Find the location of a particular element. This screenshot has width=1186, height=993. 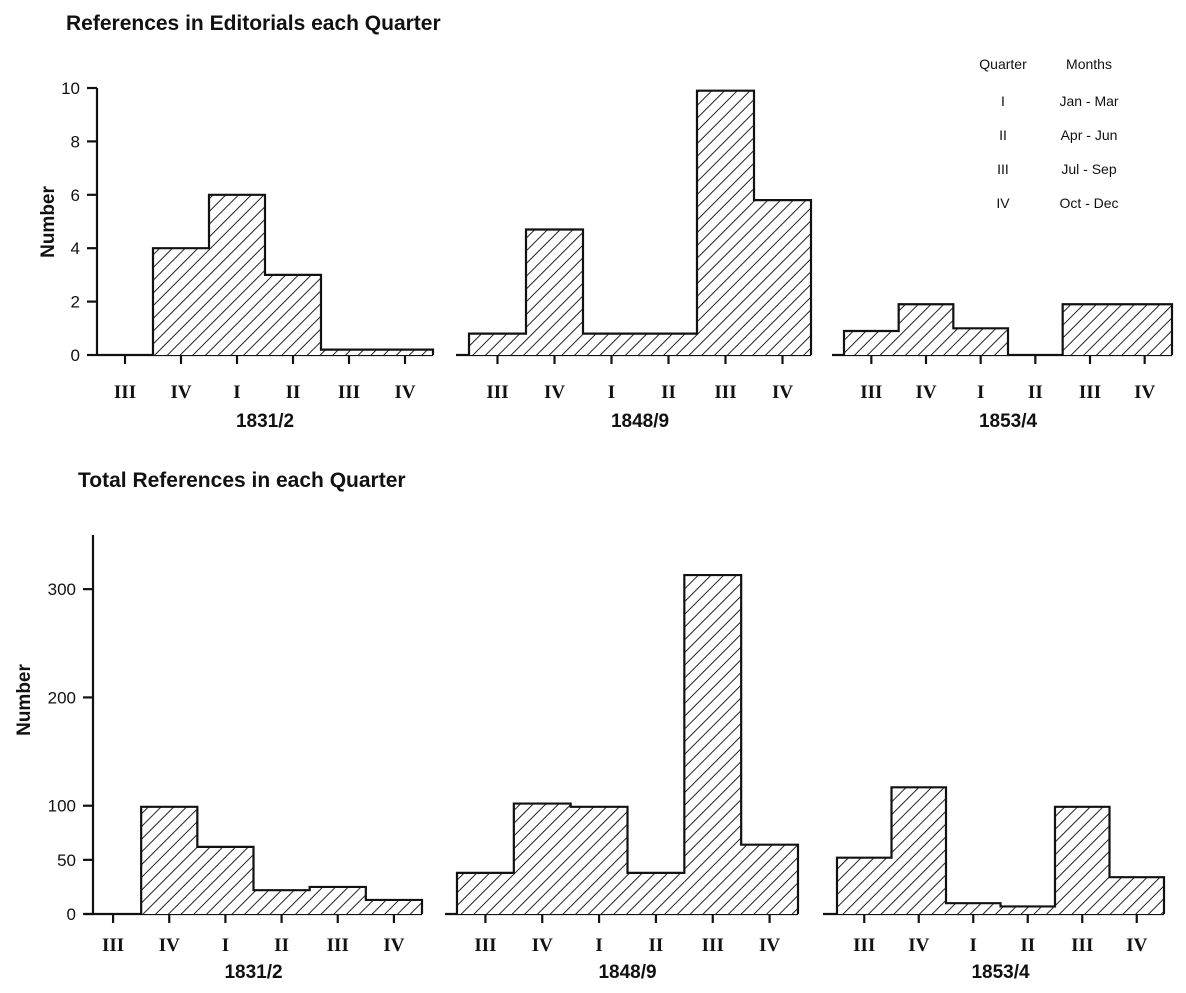

group-year-label: 1831/2 is located at coordinates (265, 421).